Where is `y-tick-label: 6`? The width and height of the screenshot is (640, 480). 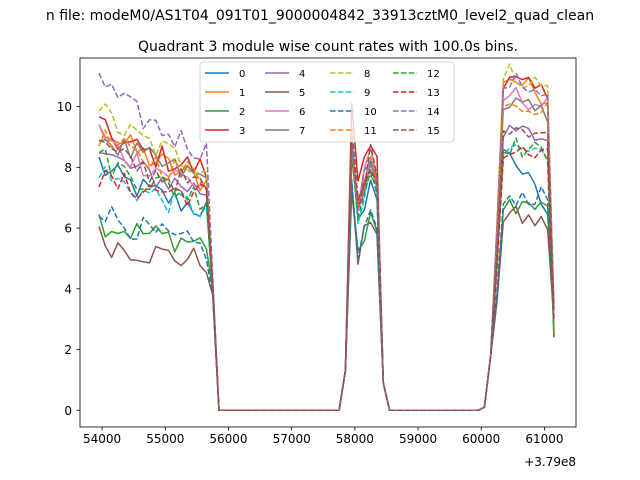 y-tick-label: 6 is located at coordinates (68, 229).